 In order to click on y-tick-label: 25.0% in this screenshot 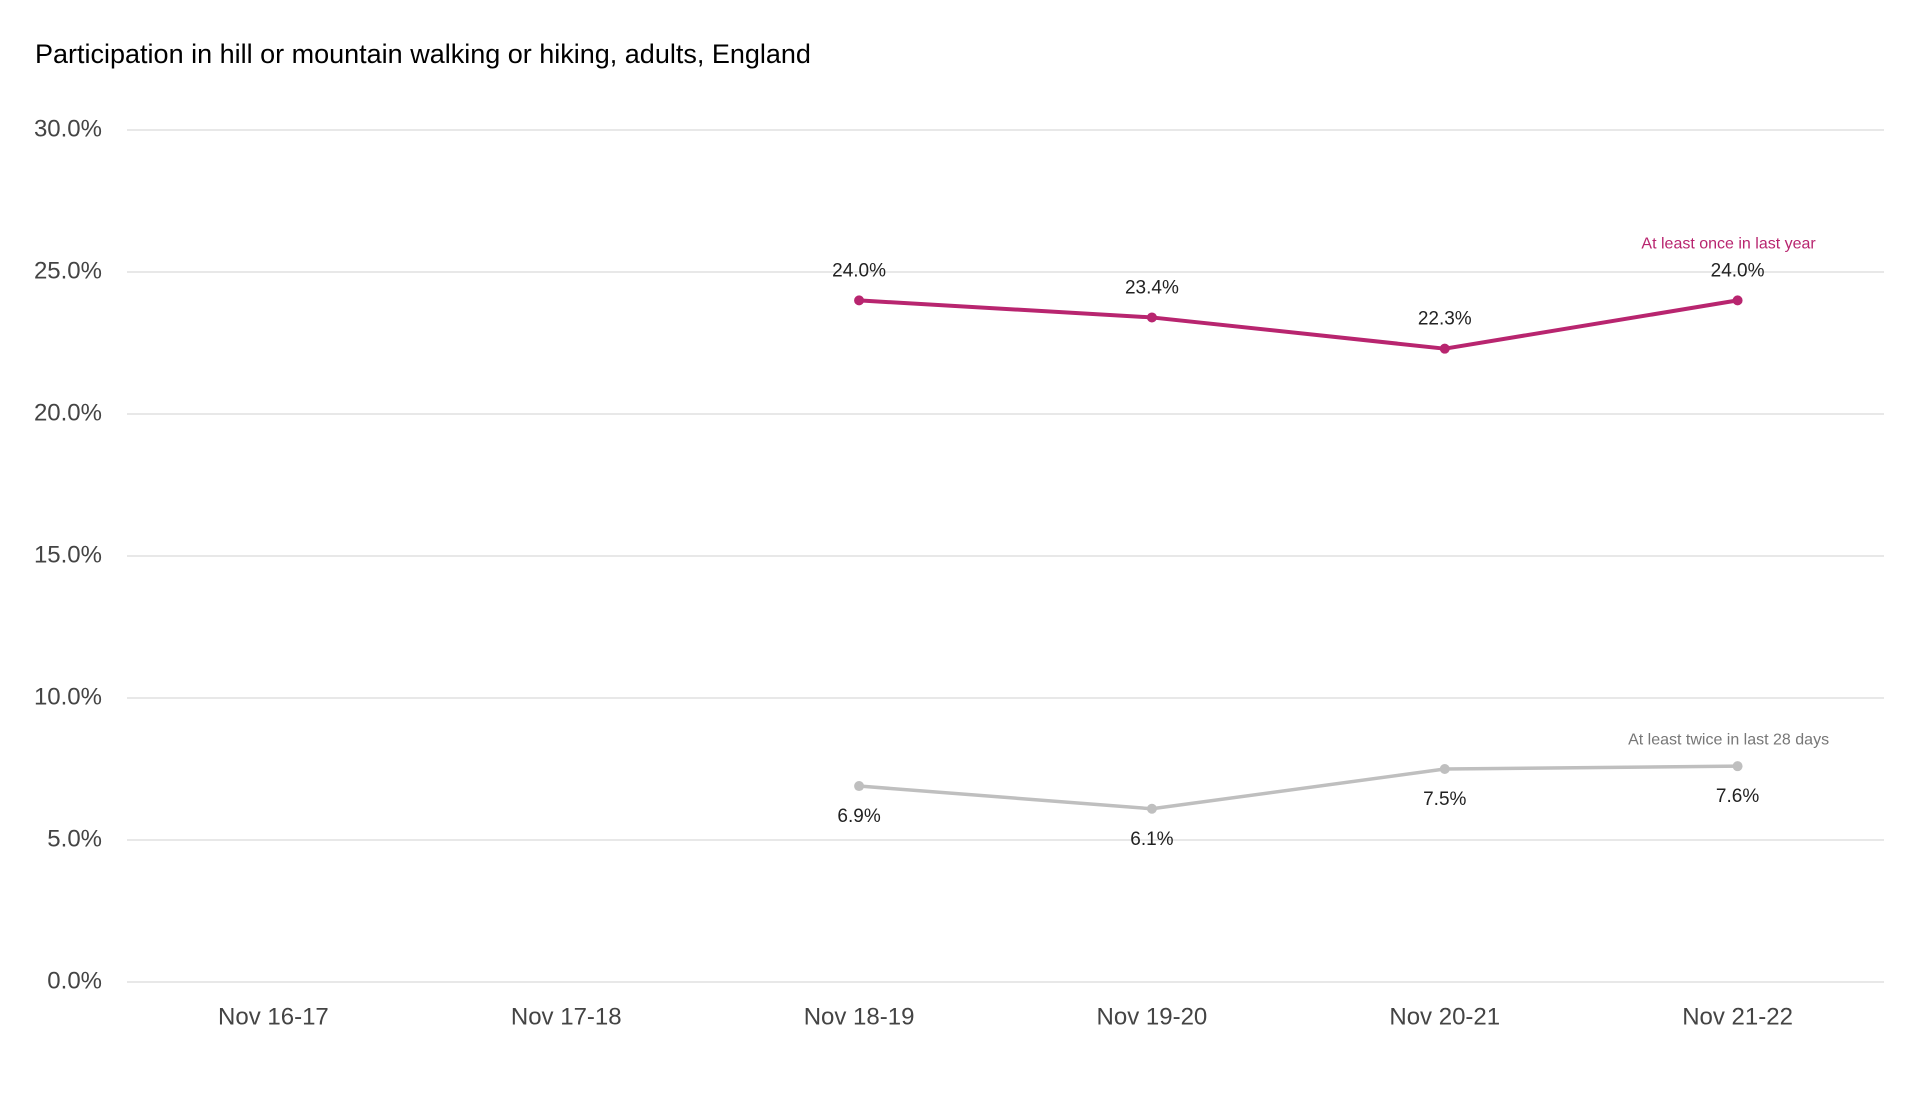, I will do `click(68, 270)`.